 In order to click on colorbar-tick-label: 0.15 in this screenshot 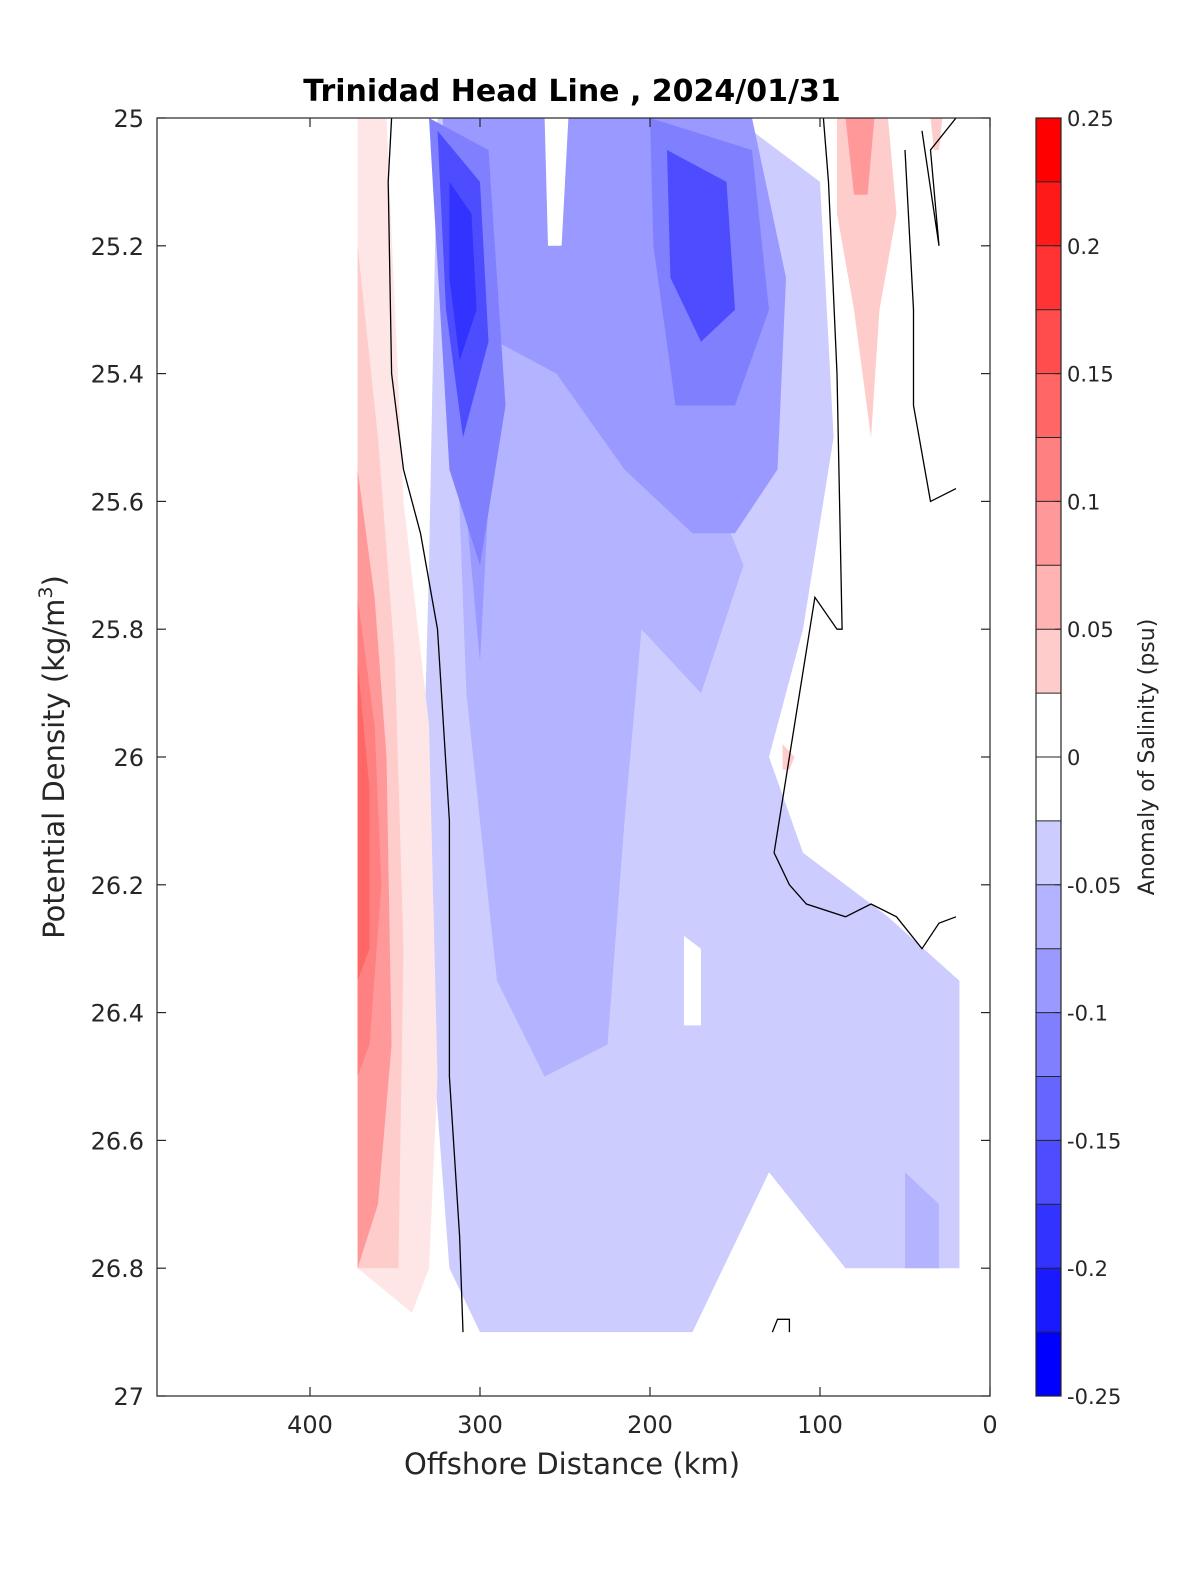, I will do `click(1090, 375)`.